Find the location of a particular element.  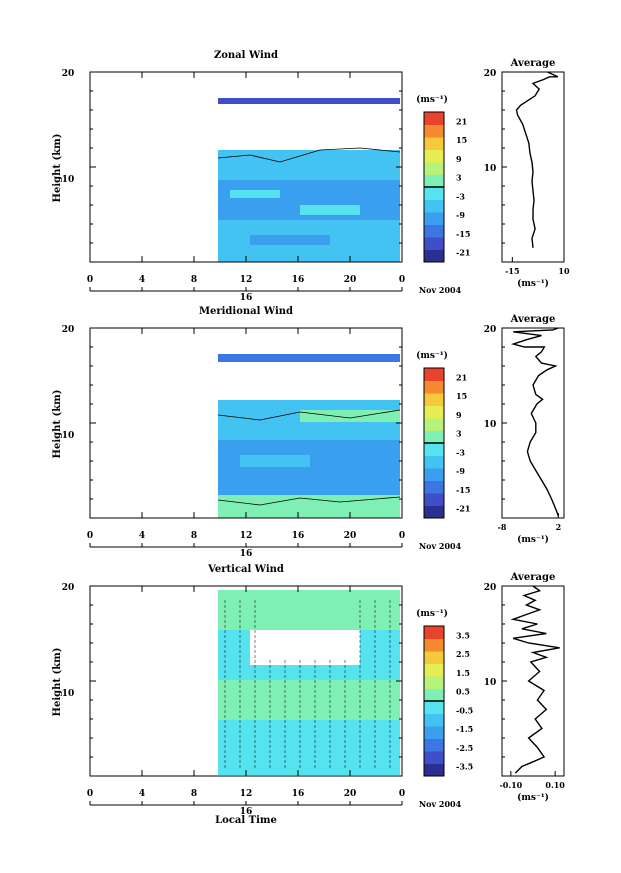

colorbar-tick-label: -0.5 is located at coordinates (464, 710).